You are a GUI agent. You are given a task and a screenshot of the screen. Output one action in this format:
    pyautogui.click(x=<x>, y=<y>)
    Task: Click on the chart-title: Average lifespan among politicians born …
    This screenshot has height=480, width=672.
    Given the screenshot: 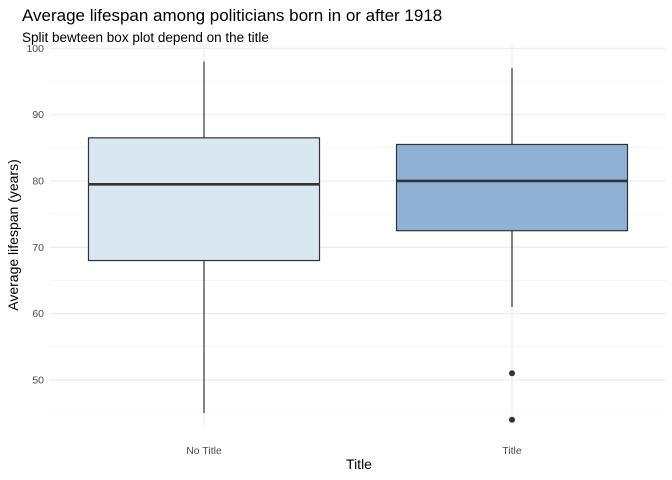 What is the action you would take?
    pyautogui.click(x=232, y=15)
    